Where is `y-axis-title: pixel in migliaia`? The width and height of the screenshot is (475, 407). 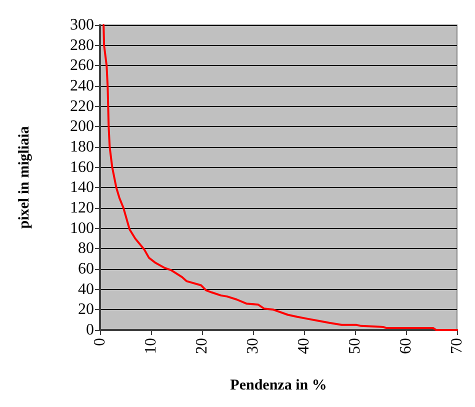 y-axis-title: pixel in migliaia is located at coordinates (24, 177).